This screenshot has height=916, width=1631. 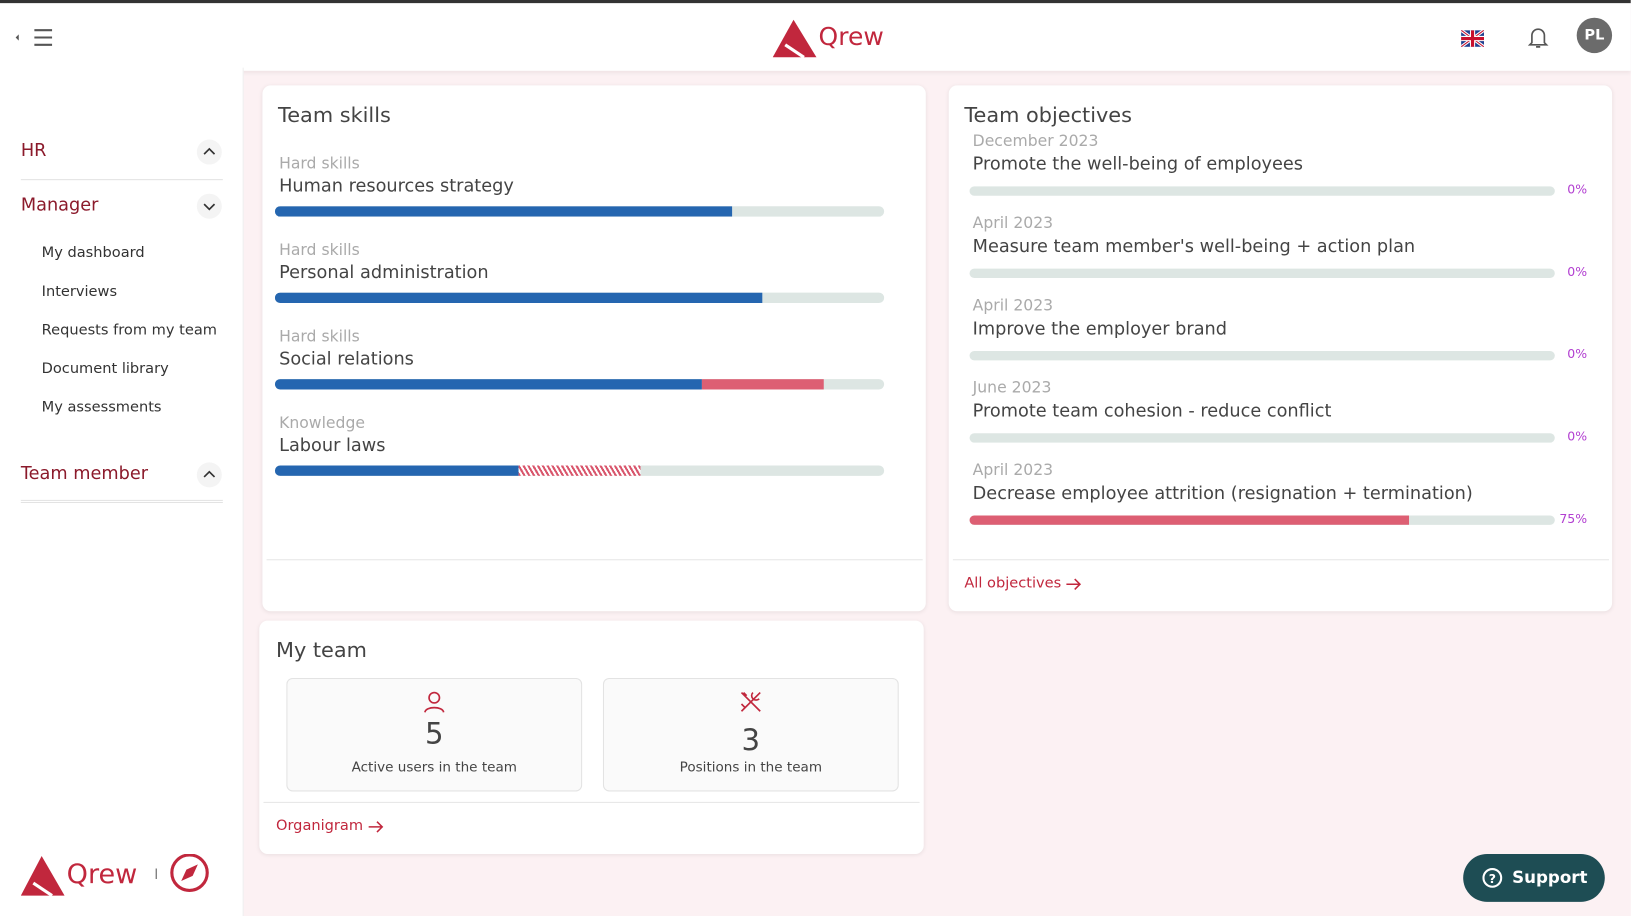 What do you see at coordinates (334, 115) in the screenshot?
I see `card-title: Team skills` at bounding box center [334, 115].